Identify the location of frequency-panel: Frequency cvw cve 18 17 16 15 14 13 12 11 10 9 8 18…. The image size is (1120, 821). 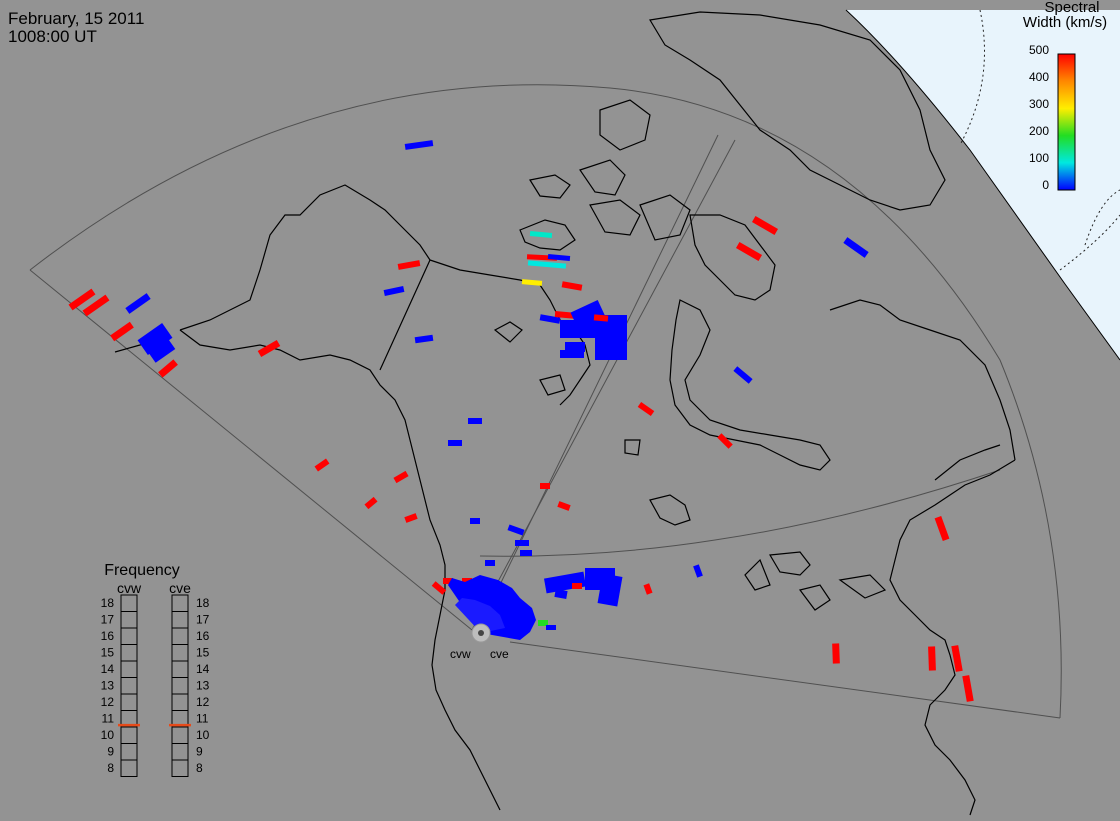
(155, 669).